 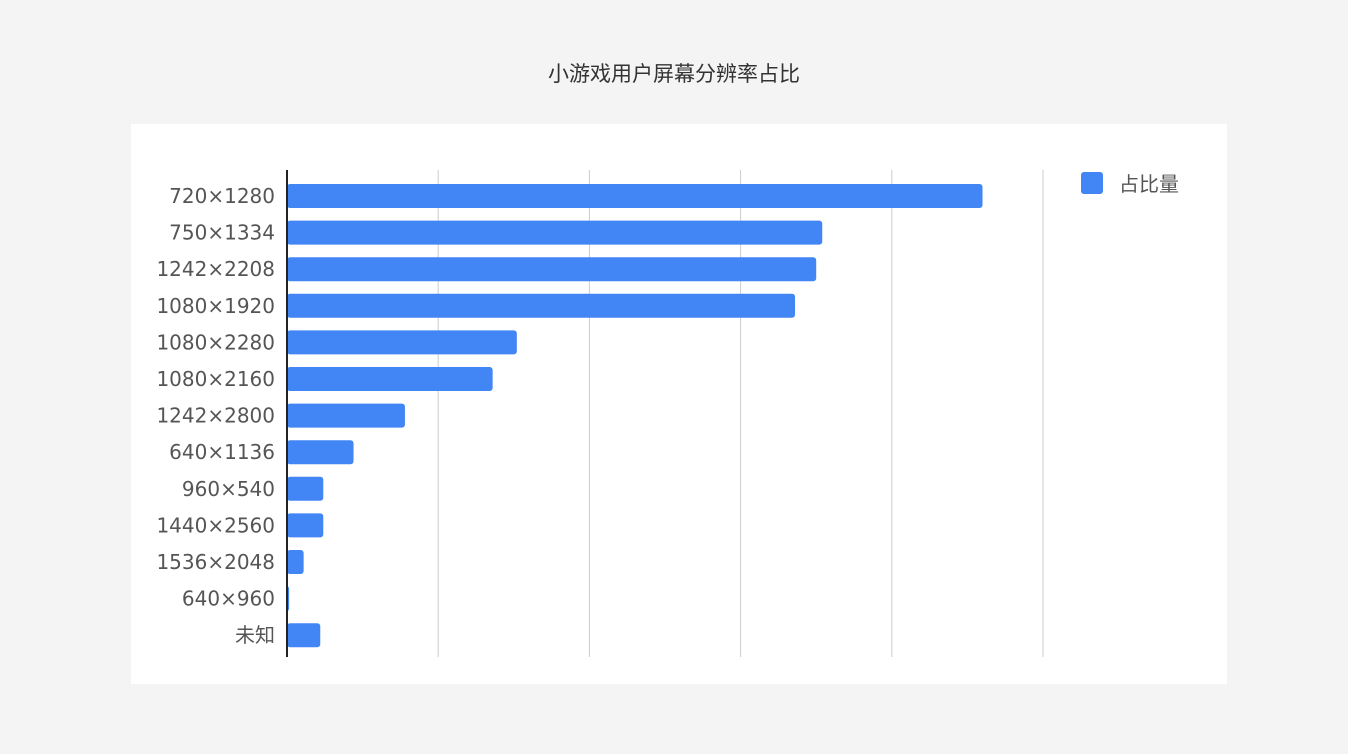 I want to click on category-label: 640×960, so click(x=228, y=599).